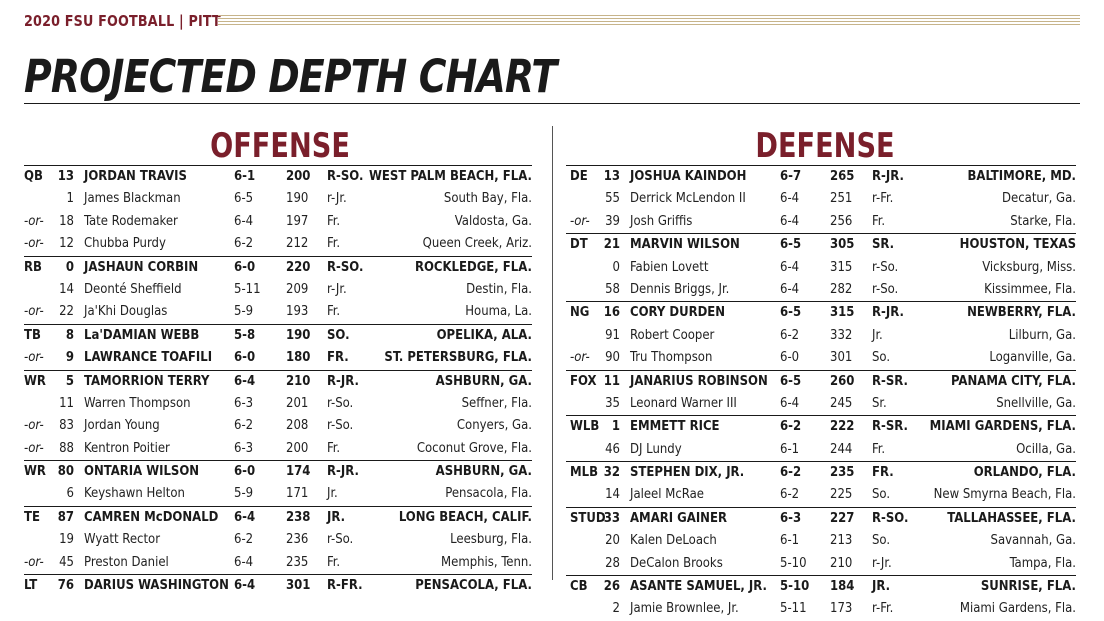  What do you see at coordinates (483, 381) in the screenshot?
I see `offense-hometown: ASHBURN, GA.` at bounding box center [483, 381].